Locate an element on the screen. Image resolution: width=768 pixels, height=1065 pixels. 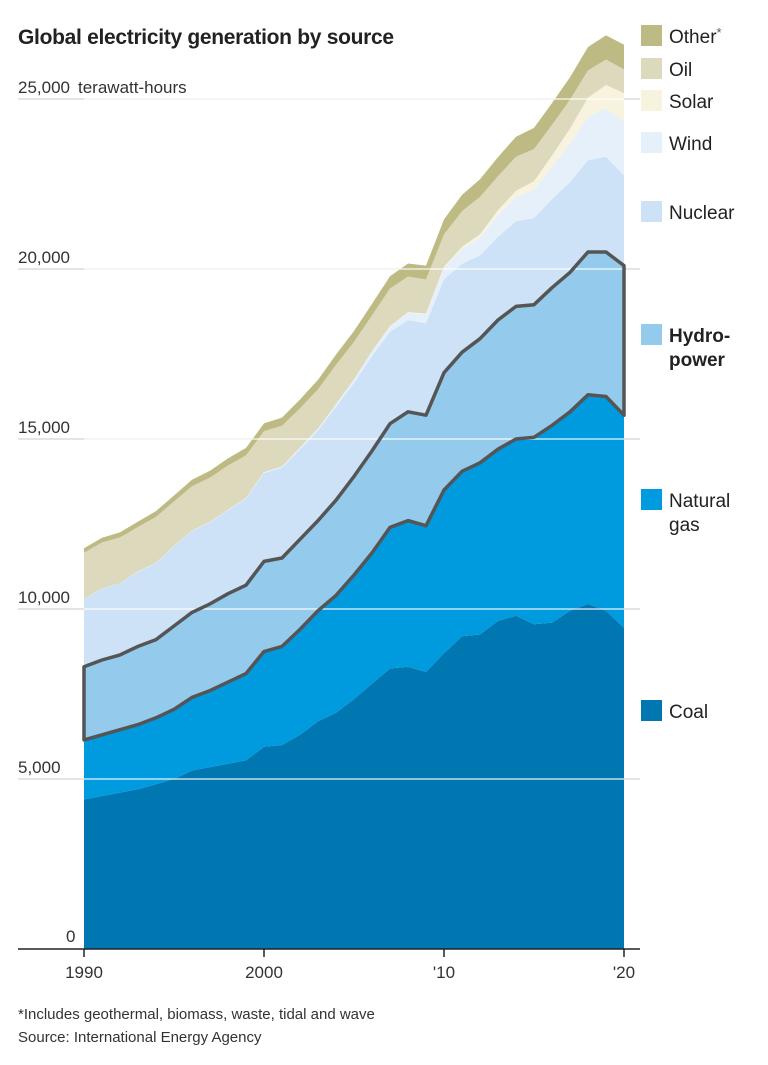
y-tick-label: 25,000 terawatt-hours is located at coordinates (102, 87).